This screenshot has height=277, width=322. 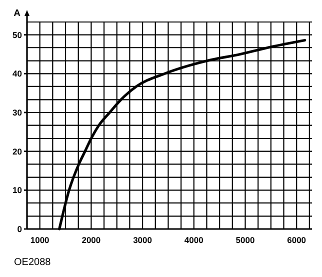 What do you see at coordinates (17, 151) in the screenshot?
I see `y-tick-label: 20` at bounding box center [17, 151].